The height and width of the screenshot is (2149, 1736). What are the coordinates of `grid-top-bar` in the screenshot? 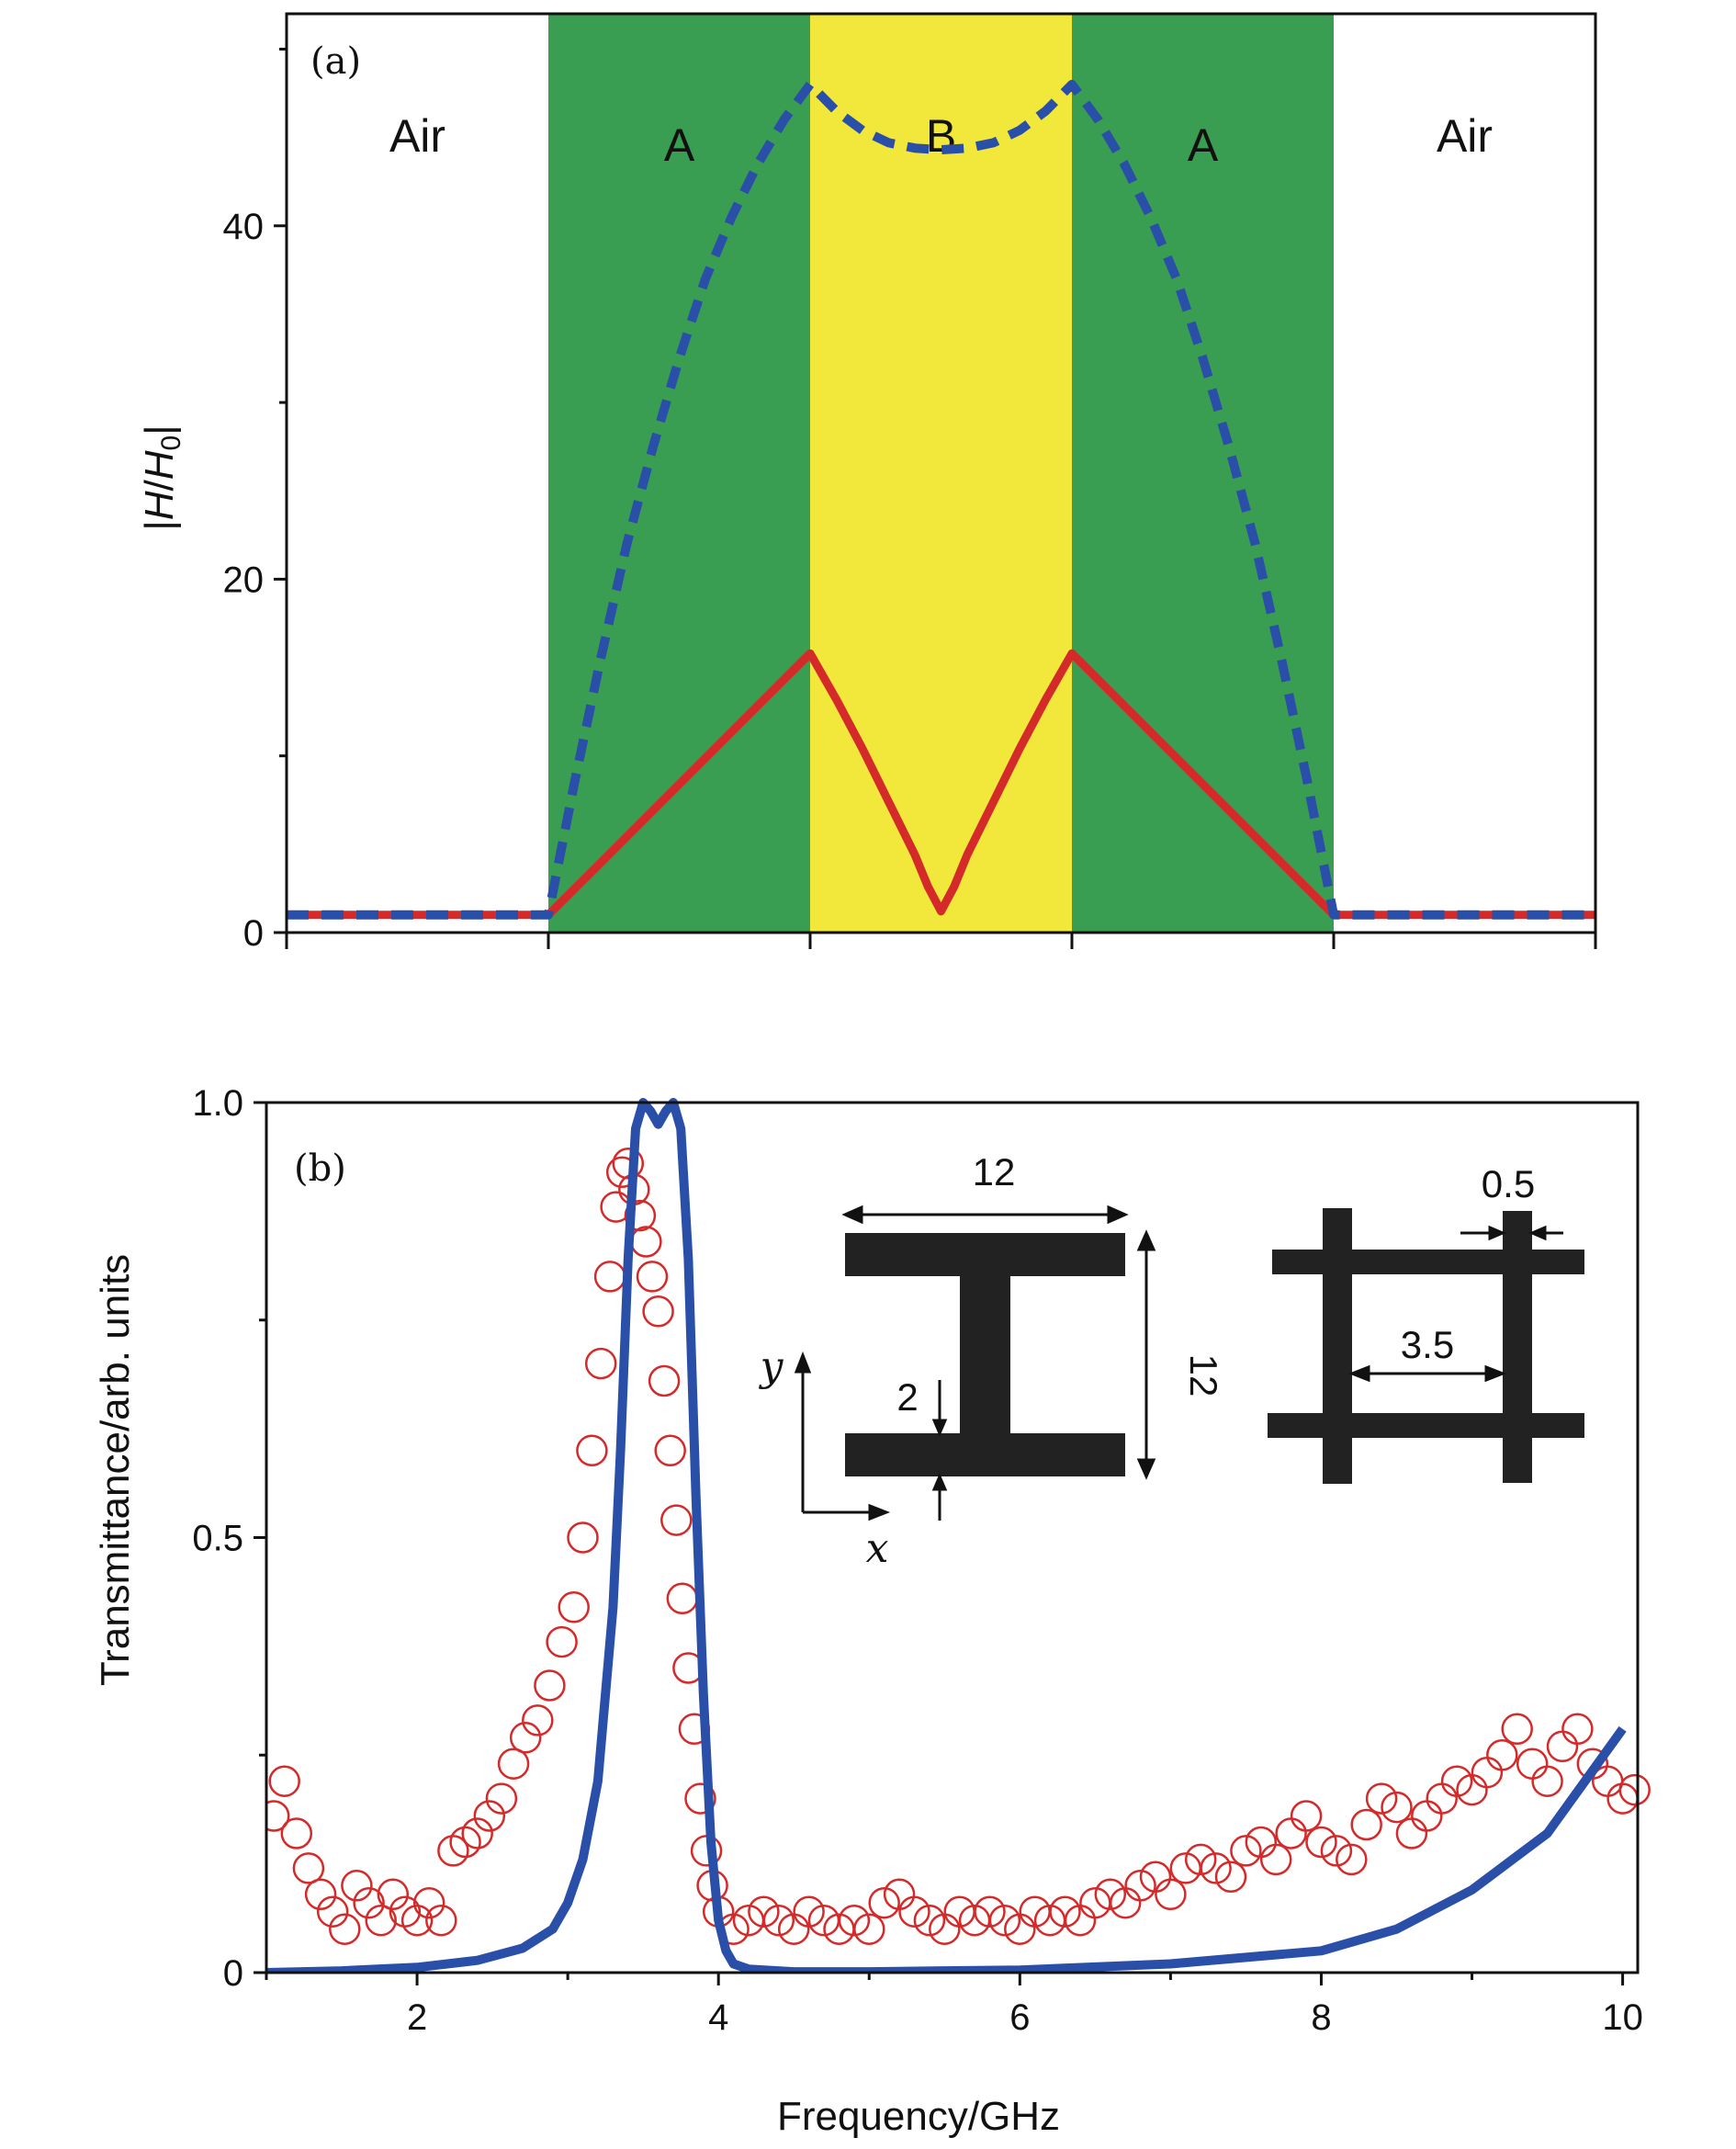 It's located at (1428, 1262).